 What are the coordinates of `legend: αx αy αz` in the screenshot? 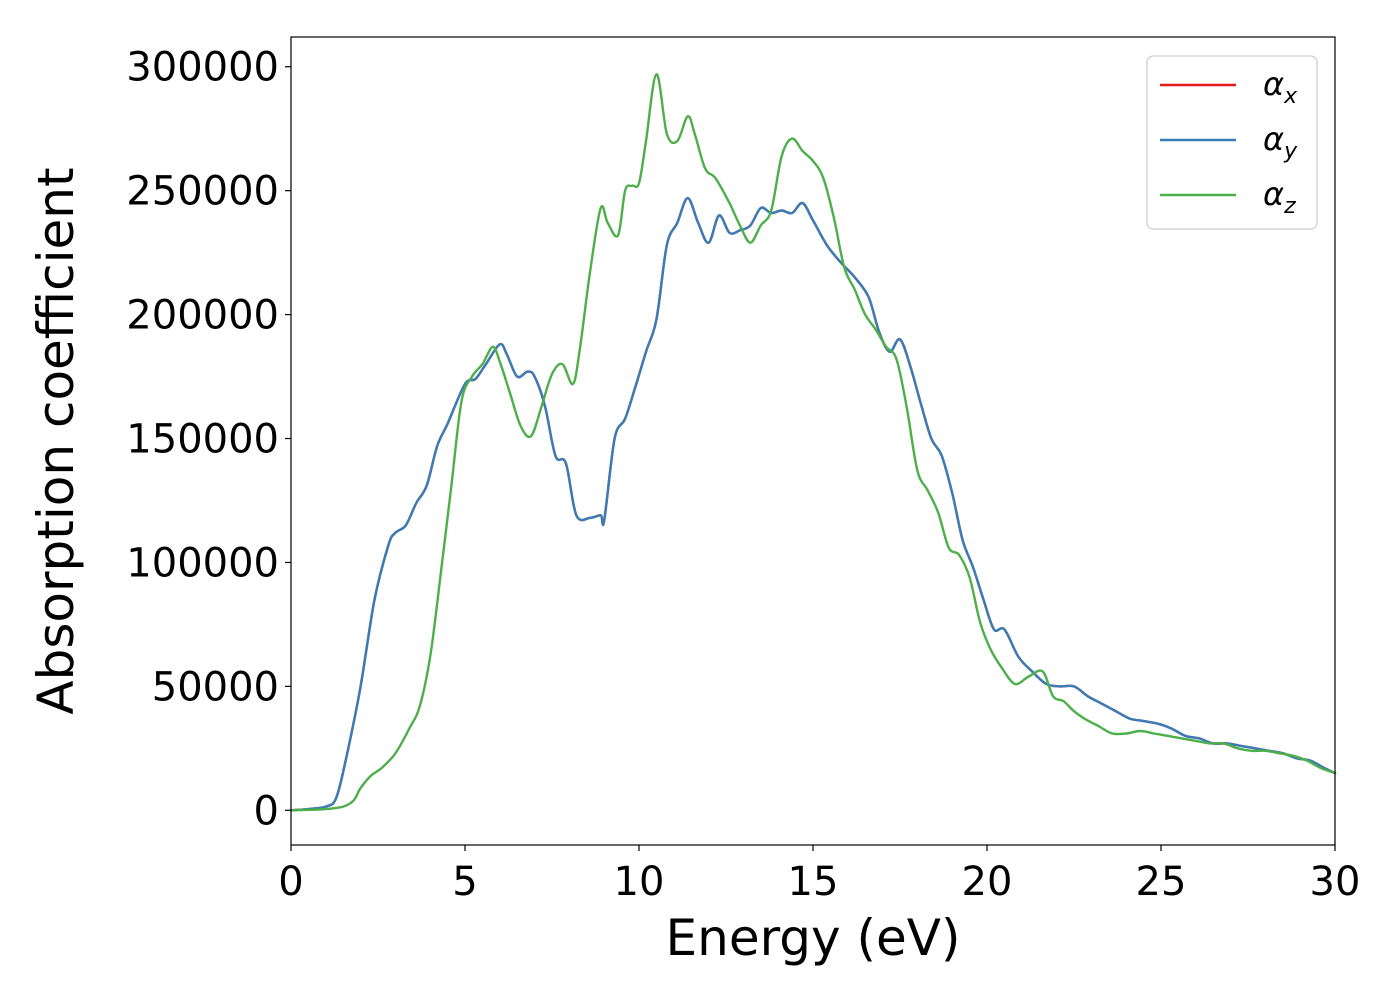 It's located at (1232, 142).